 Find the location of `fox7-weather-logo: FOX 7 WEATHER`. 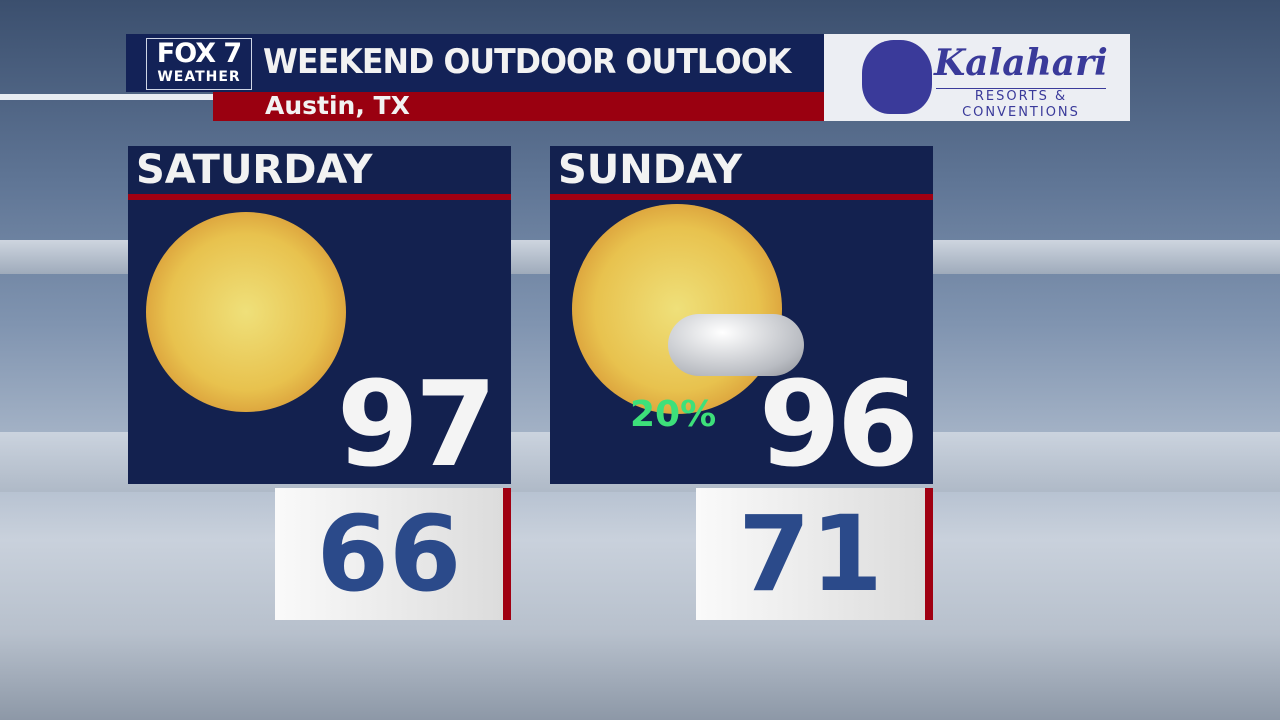

fox7-weather-logo: FOX 7 WEATHER is located at coordinates (199, 64).